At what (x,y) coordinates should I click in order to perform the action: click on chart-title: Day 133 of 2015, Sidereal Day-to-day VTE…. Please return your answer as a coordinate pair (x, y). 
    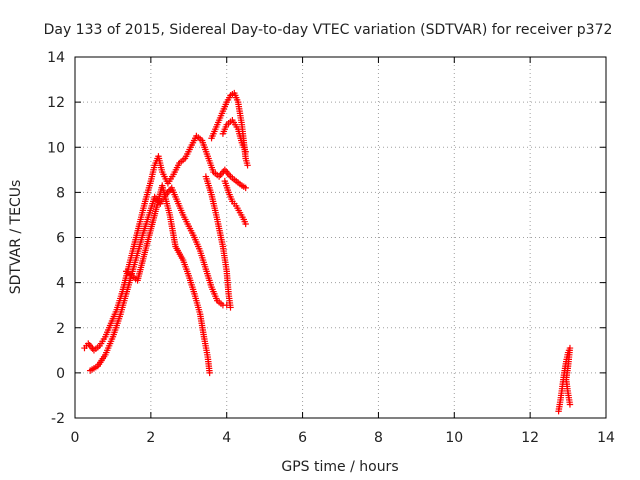
    Looking at the image, I should click on (328, 30).